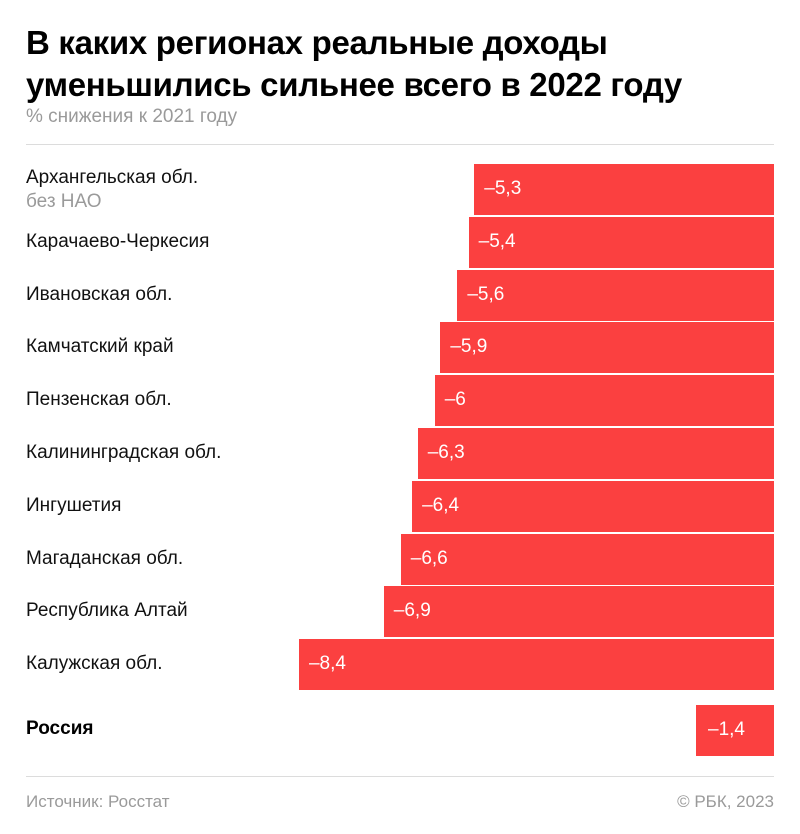 This screenshot has width=800, height=834. What do you see at coordinates (317, 42) in the screenshot?
I see `chart-title-line-1: В каких регионах реальные доходы` at bounding box center [317, 42].